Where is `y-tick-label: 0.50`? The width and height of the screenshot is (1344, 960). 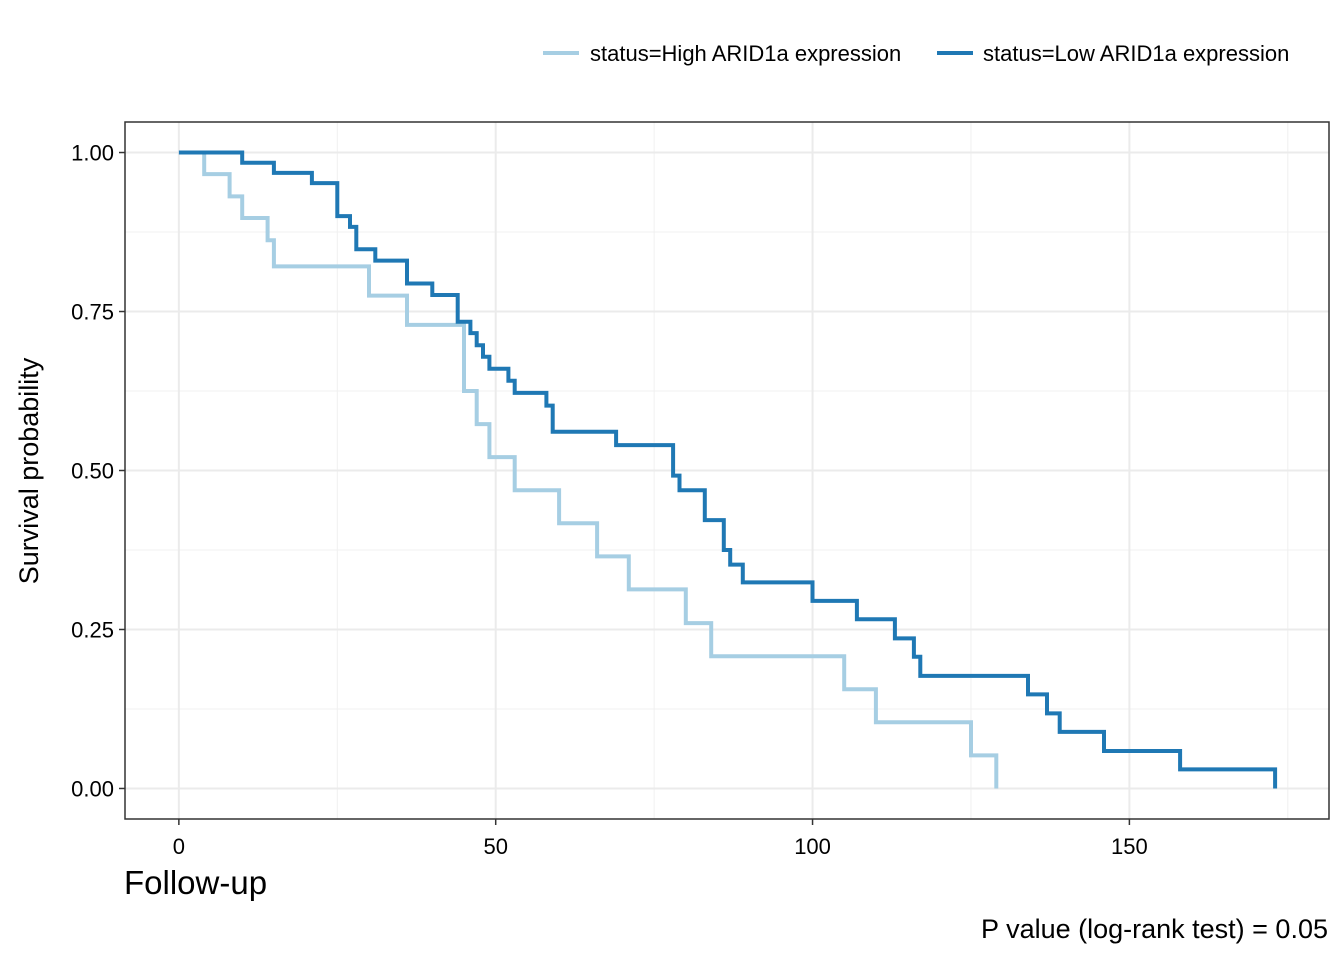
y-tick-label: 0.50 is located at coordinates (92, 471).